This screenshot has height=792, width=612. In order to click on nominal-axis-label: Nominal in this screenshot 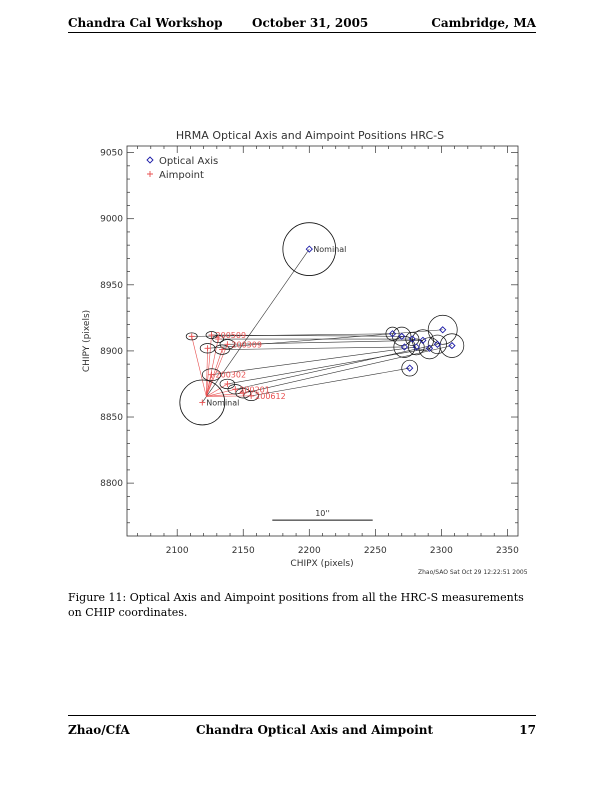, I will do `click(329, 249)`.